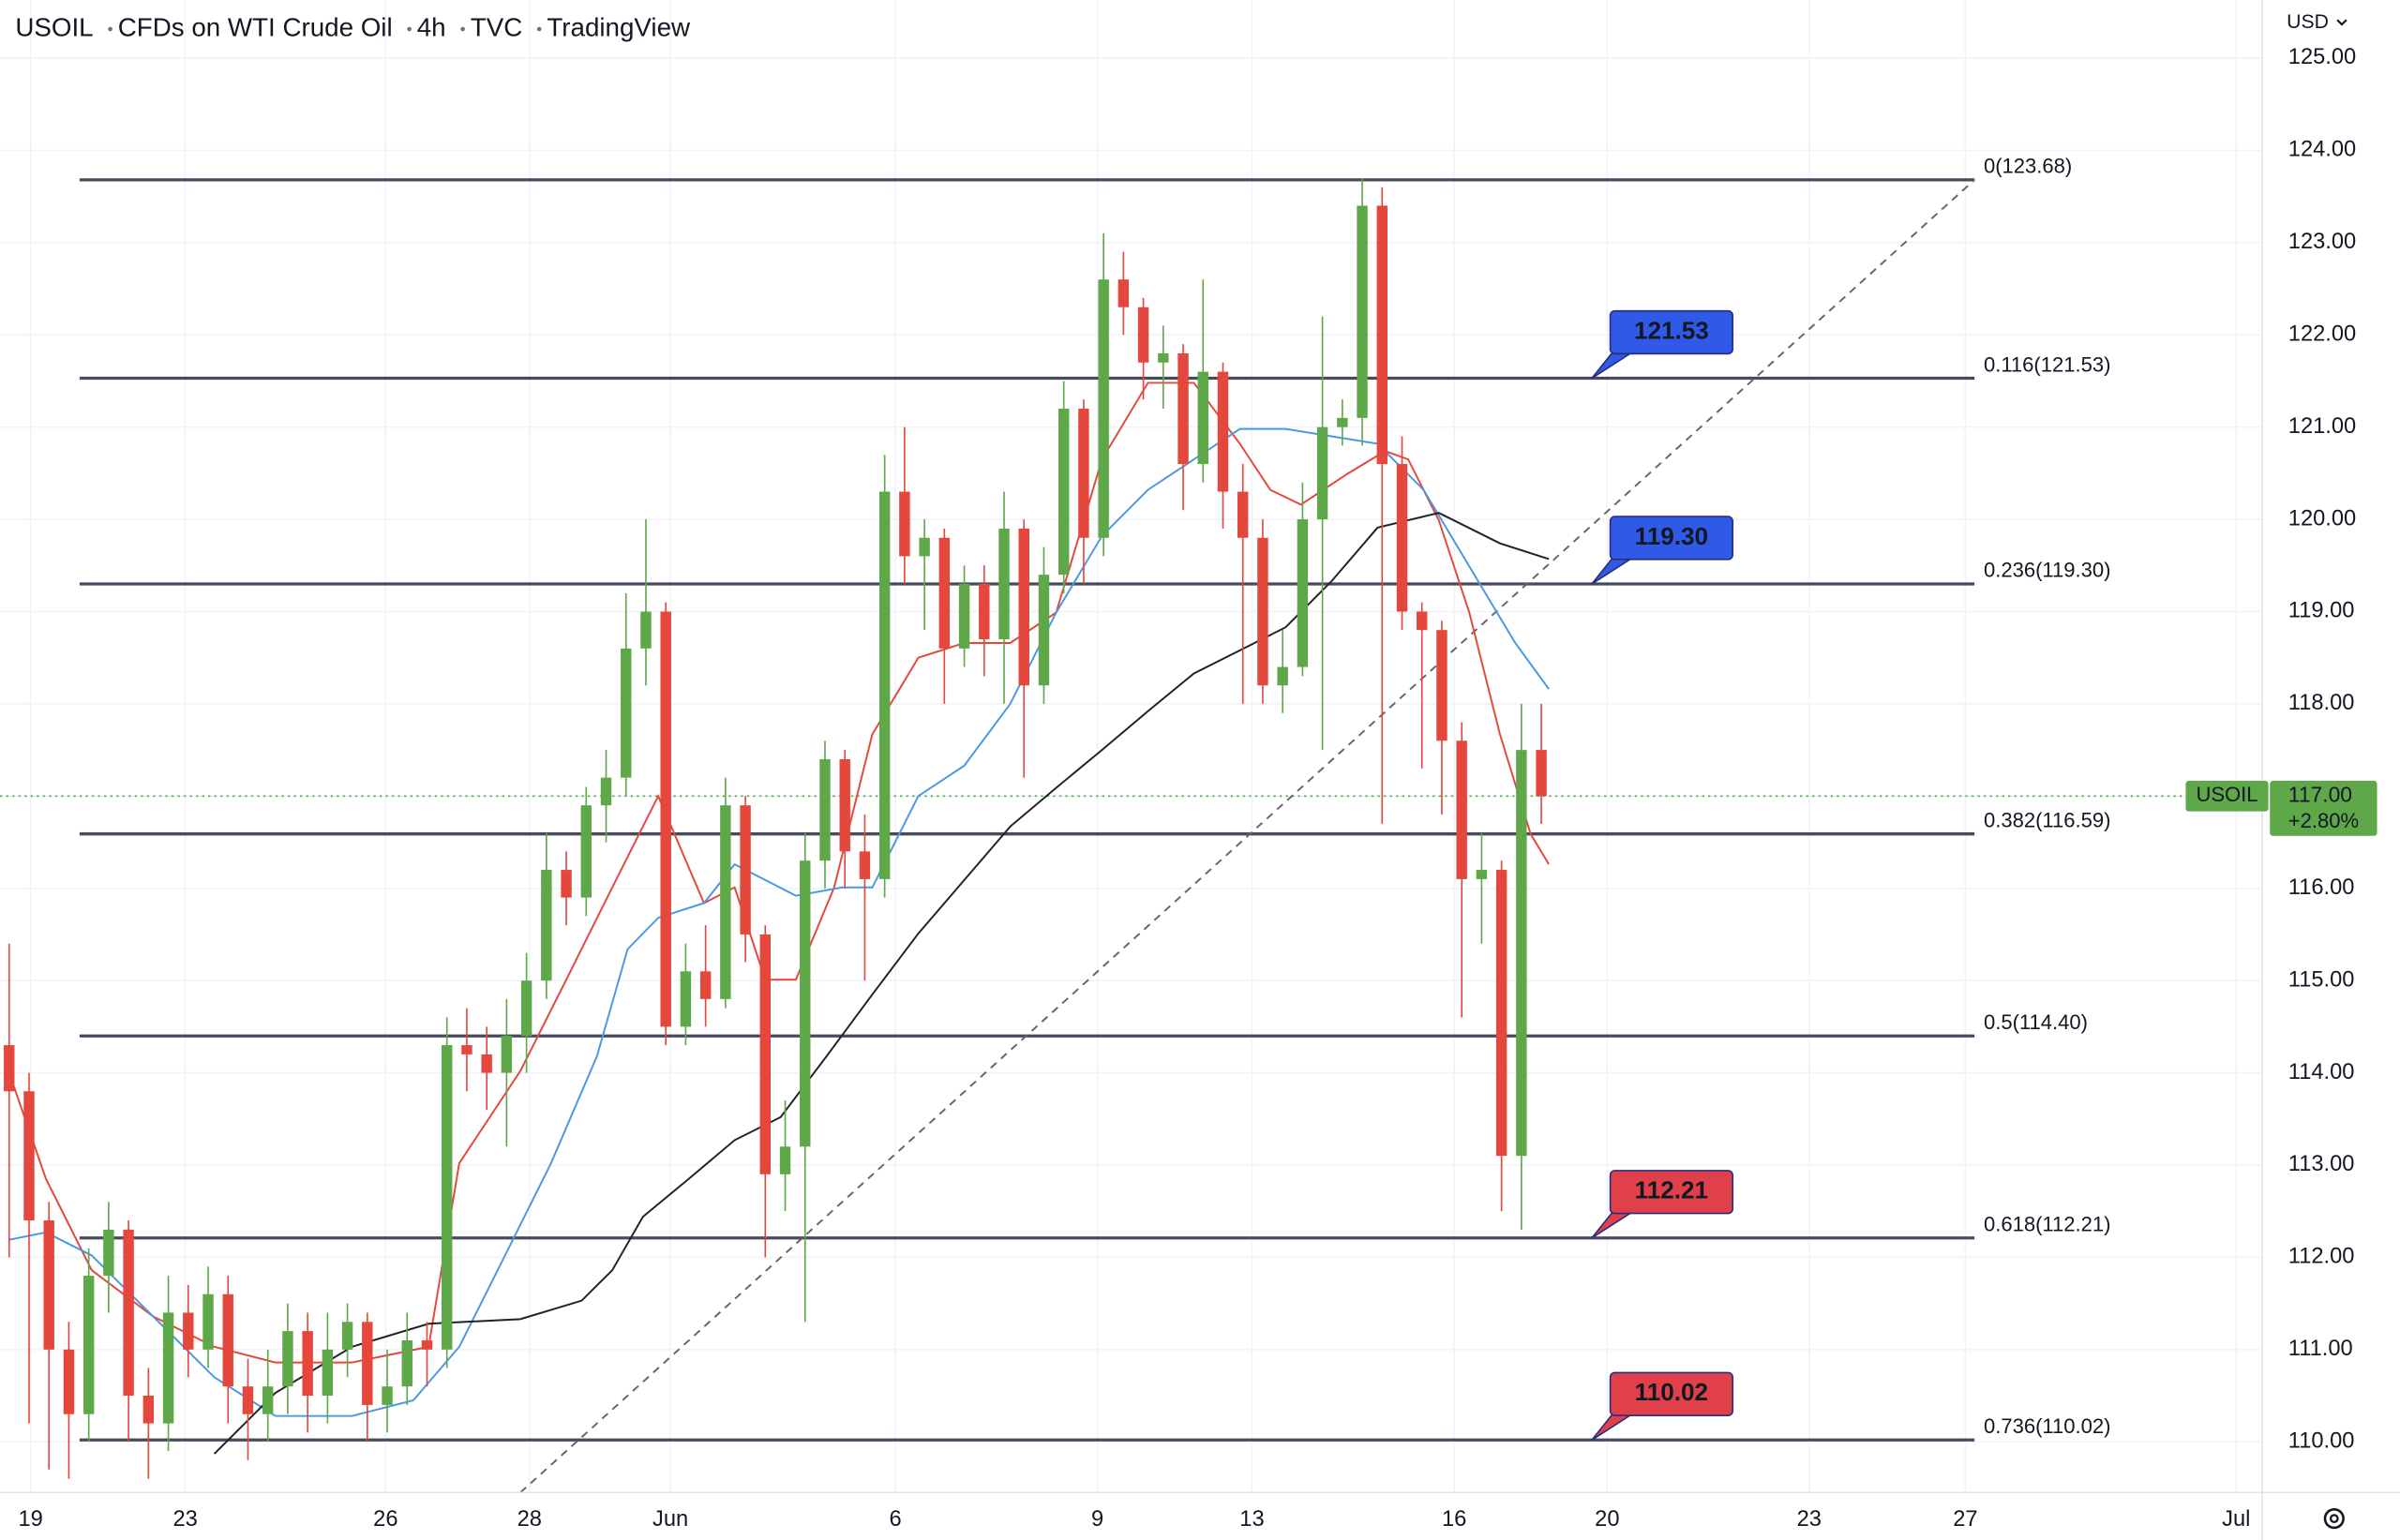 Image resolution: width=2400 pixels, height=1540 pixels. I want to click on callout-label: 110.02, so click(1671, 1392).